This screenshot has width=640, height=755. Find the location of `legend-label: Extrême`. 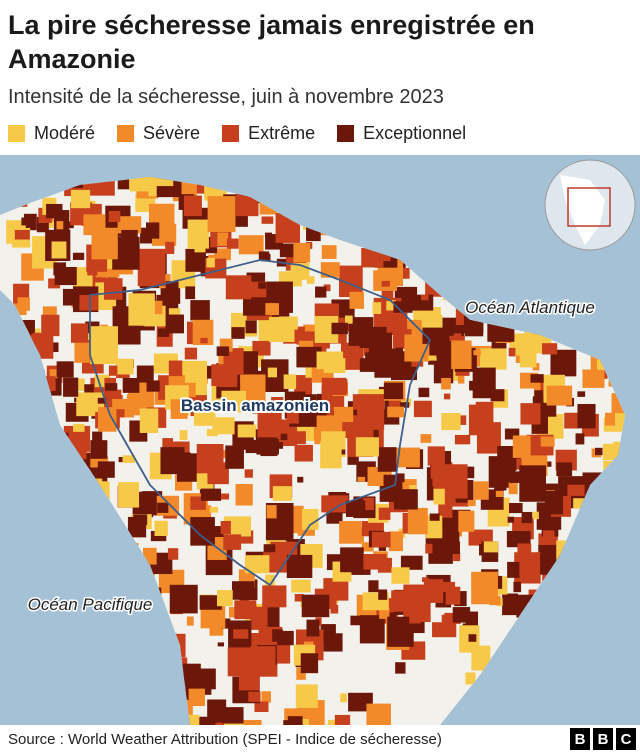

legend-label: Extrême is located at coordinates (282, 133).